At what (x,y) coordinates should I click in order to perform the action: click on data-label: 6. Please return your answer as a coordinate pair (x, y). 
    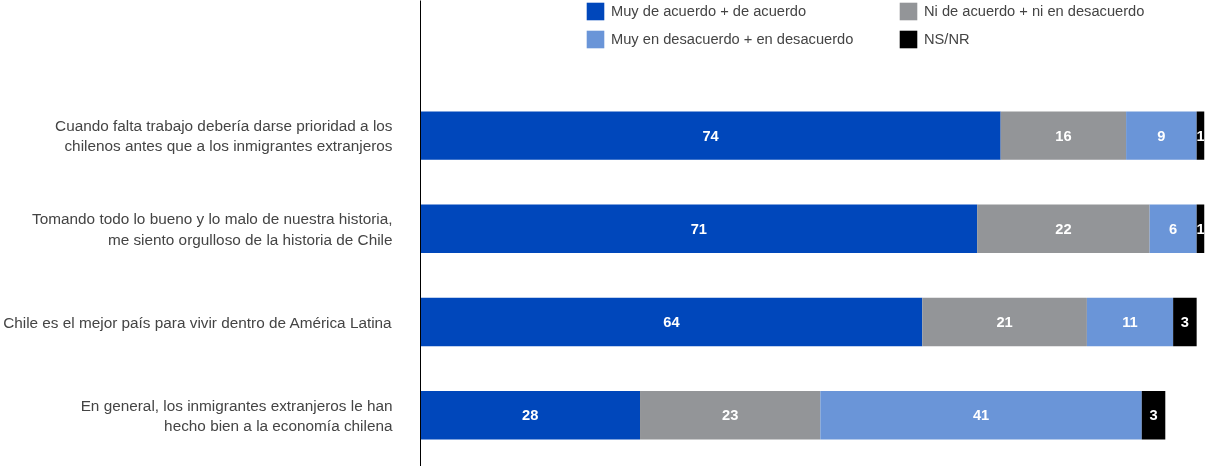
    Looking at the image, I should click on (1173, 228).